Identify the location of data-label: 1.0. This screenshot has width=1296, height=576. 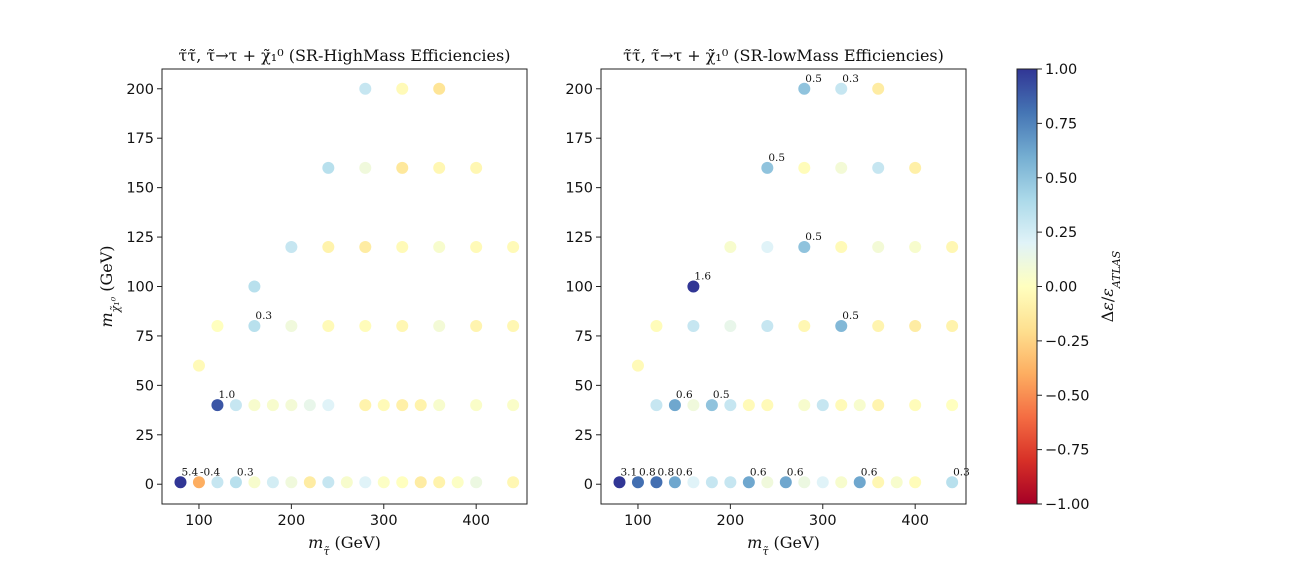
(226, 395).